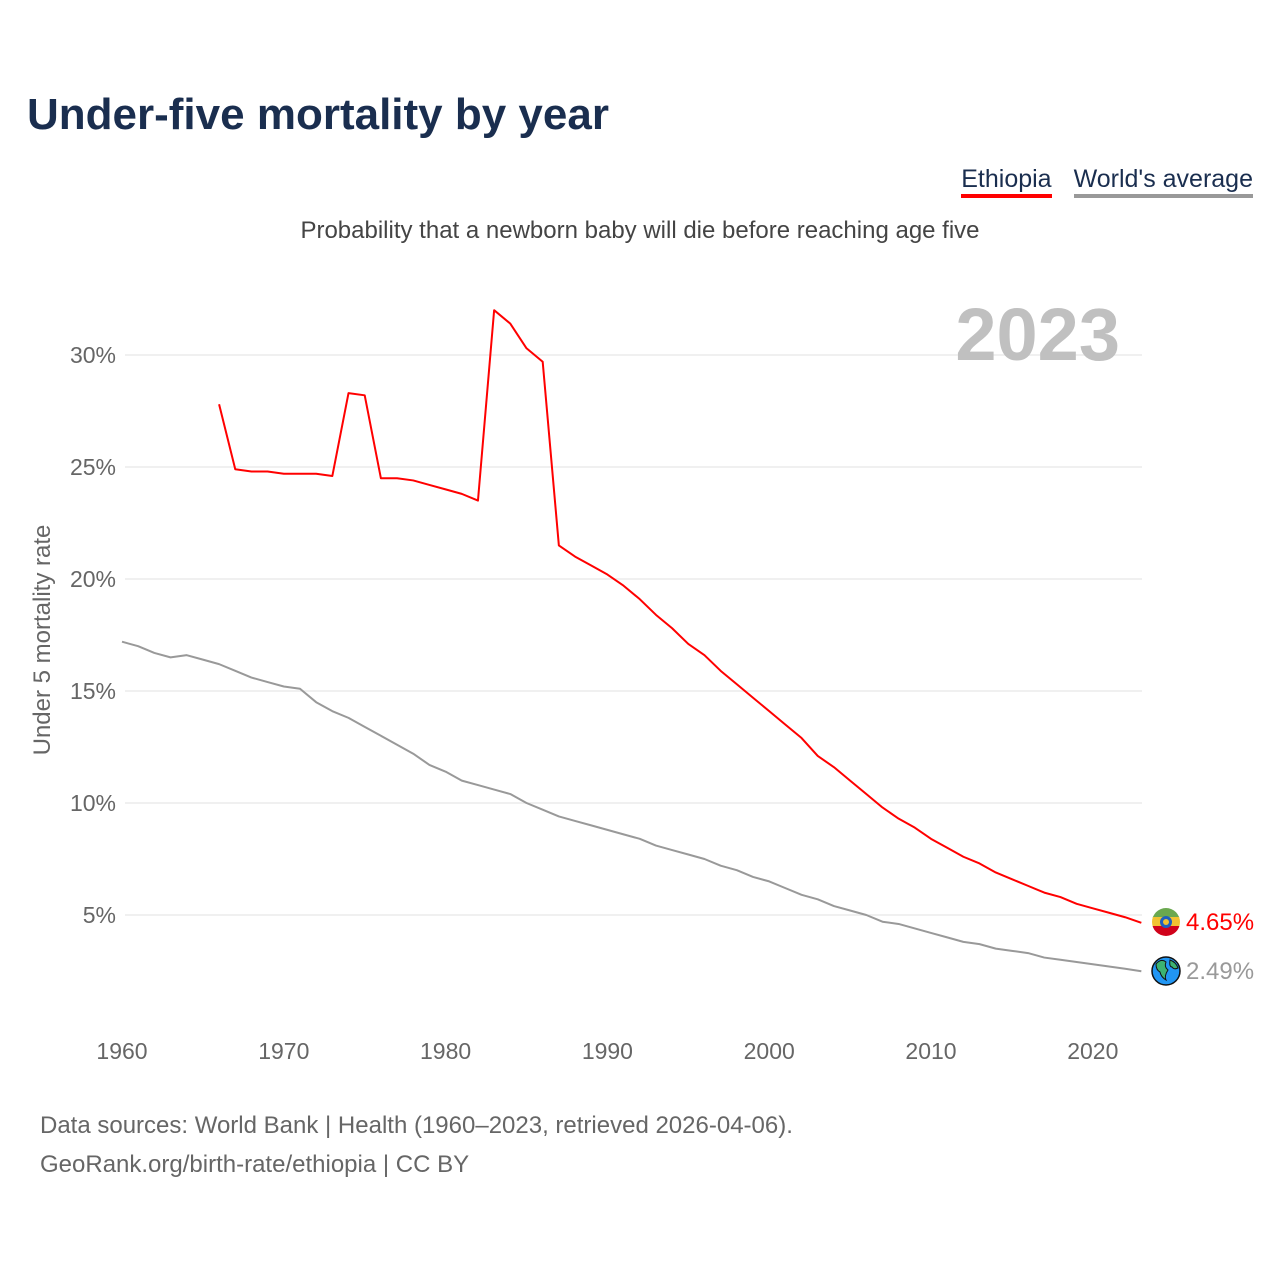 The height and width of the screenshot is (1280, 1280). Describe the element at coordinates (93, 467) in the screenshot. I see `y-tick-label: 25%` at that location.